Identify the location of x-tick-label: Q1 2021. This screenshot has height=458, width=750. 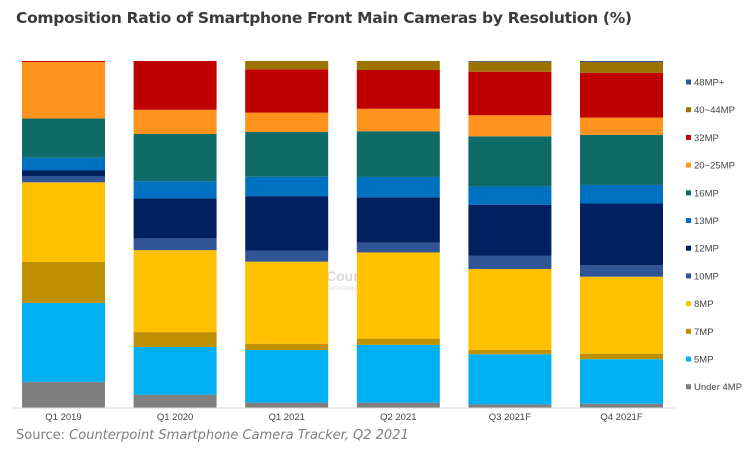
(286, 417).